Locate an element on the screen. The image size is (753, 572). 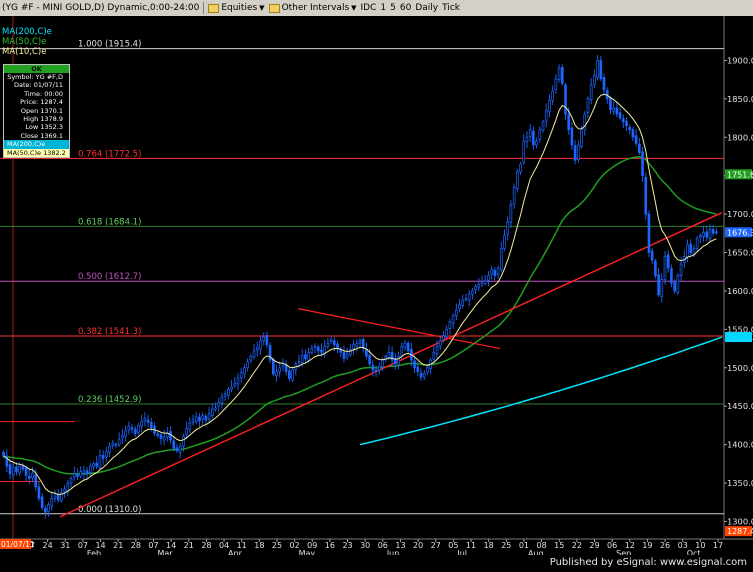
symbol-title: (YG #F - MINI GOLD,D) Dynamic,0:00-24:00 is located at coordinates (101, 8).